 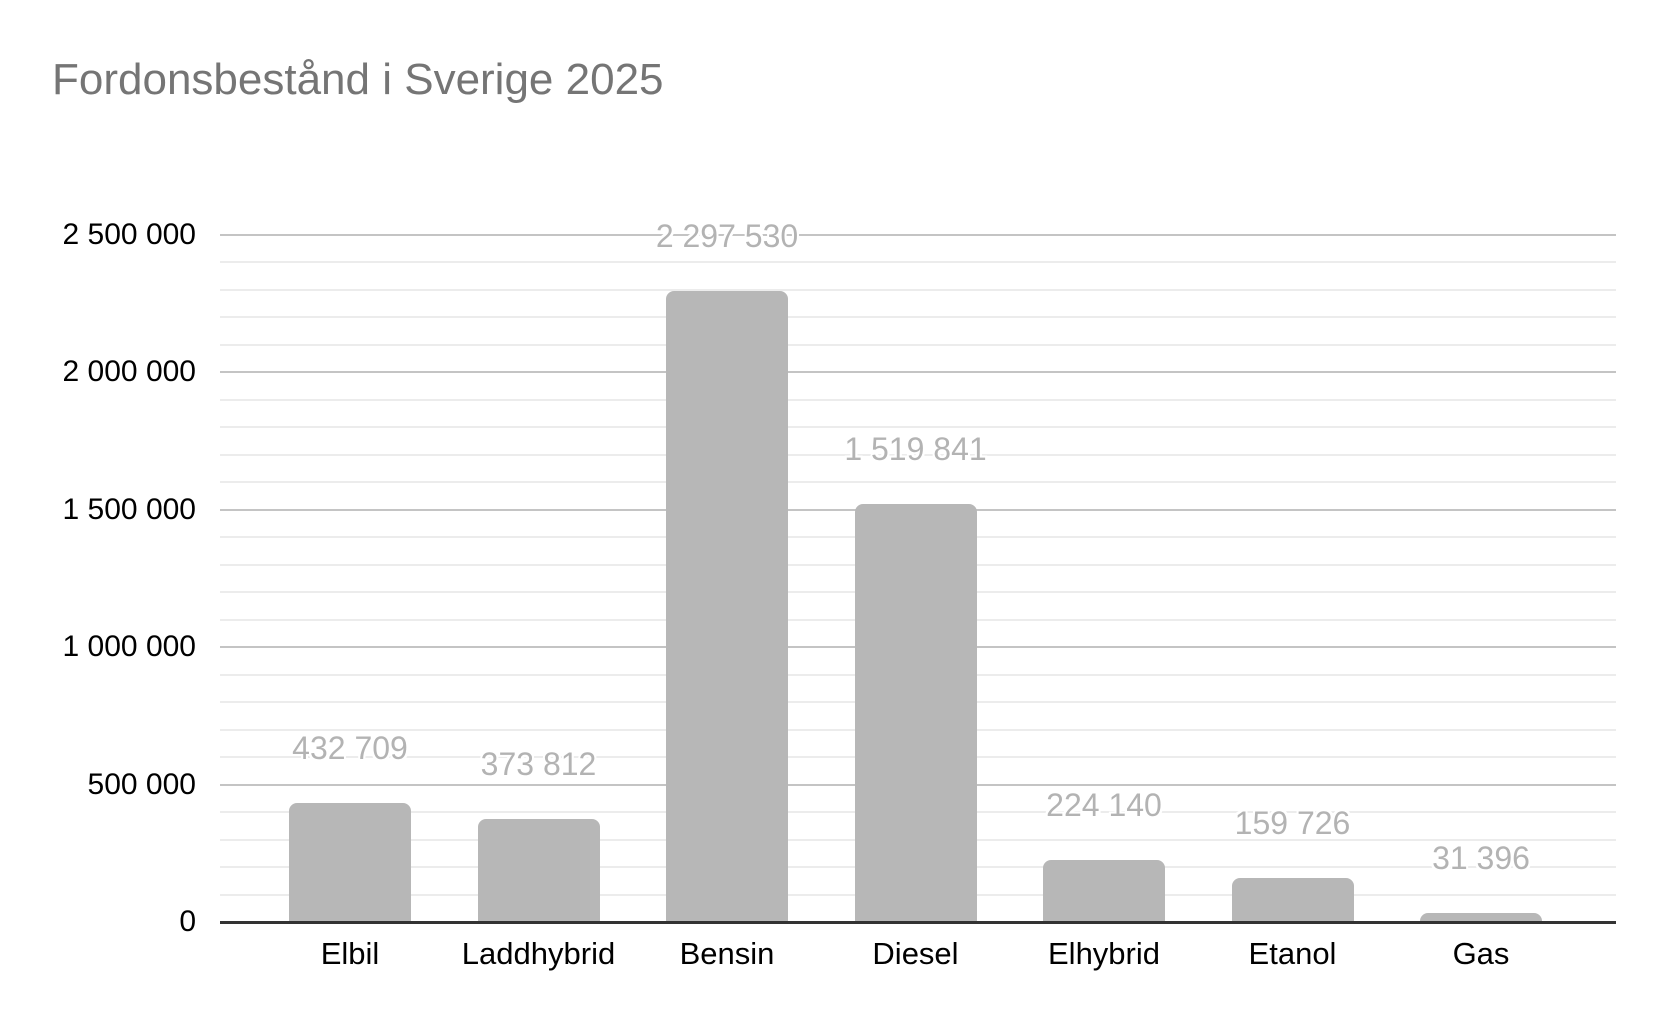 I want to click on y-axis-tick-label: 2 000 000, so click(x=129, y=372).